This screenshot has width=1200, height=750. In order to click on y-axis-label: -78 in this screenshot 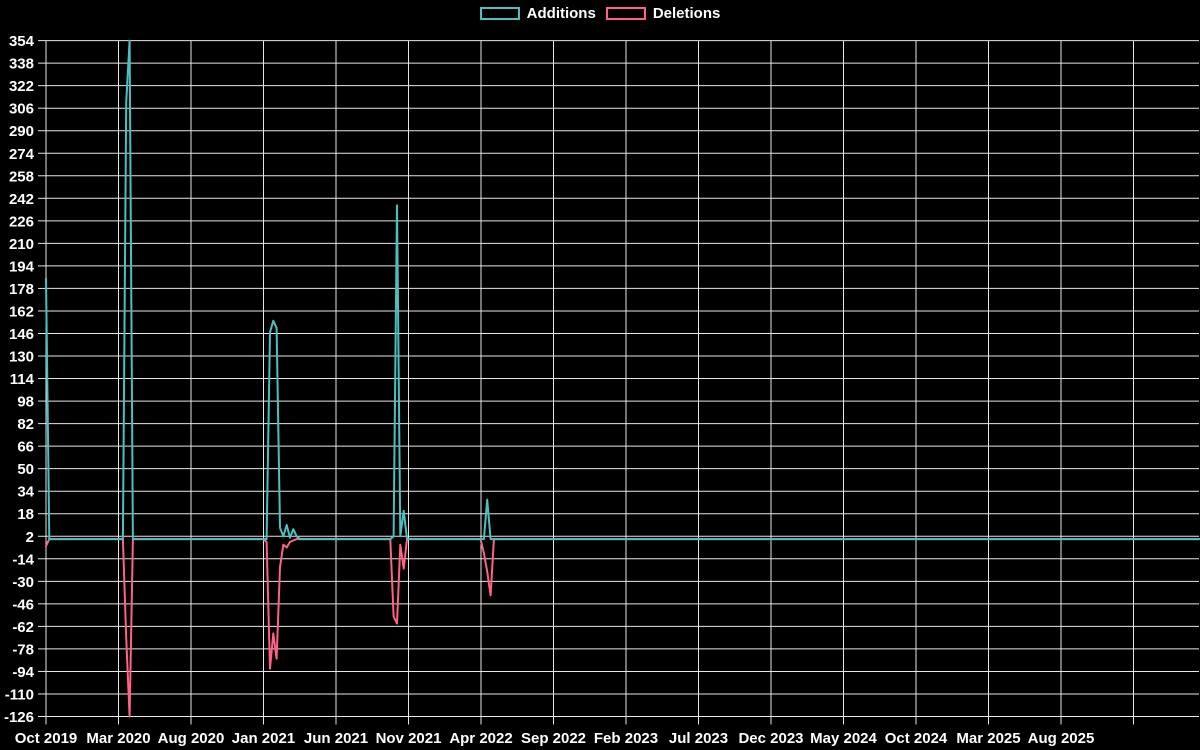, I will do `click(23, 649)`.